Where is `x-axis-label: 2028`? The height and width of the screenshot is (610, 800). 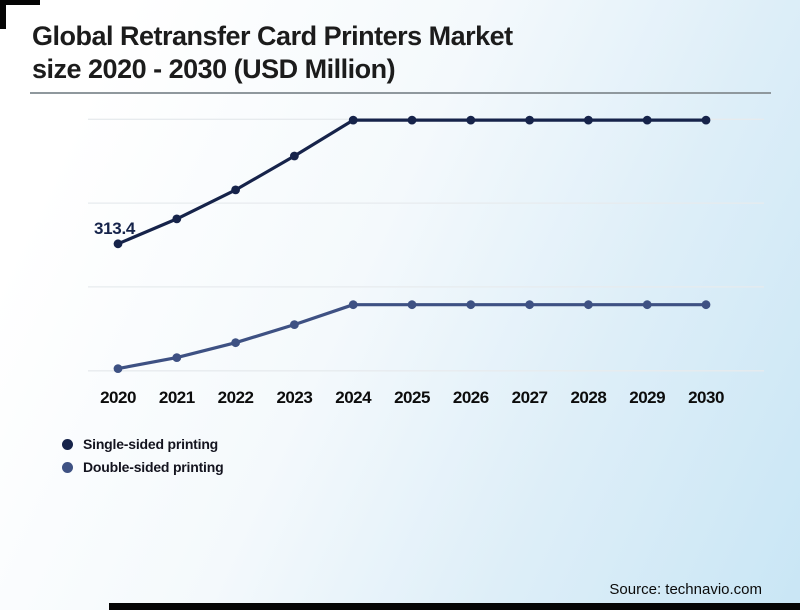 x-axis-label: 2028 is located at coordinates (588, 397).